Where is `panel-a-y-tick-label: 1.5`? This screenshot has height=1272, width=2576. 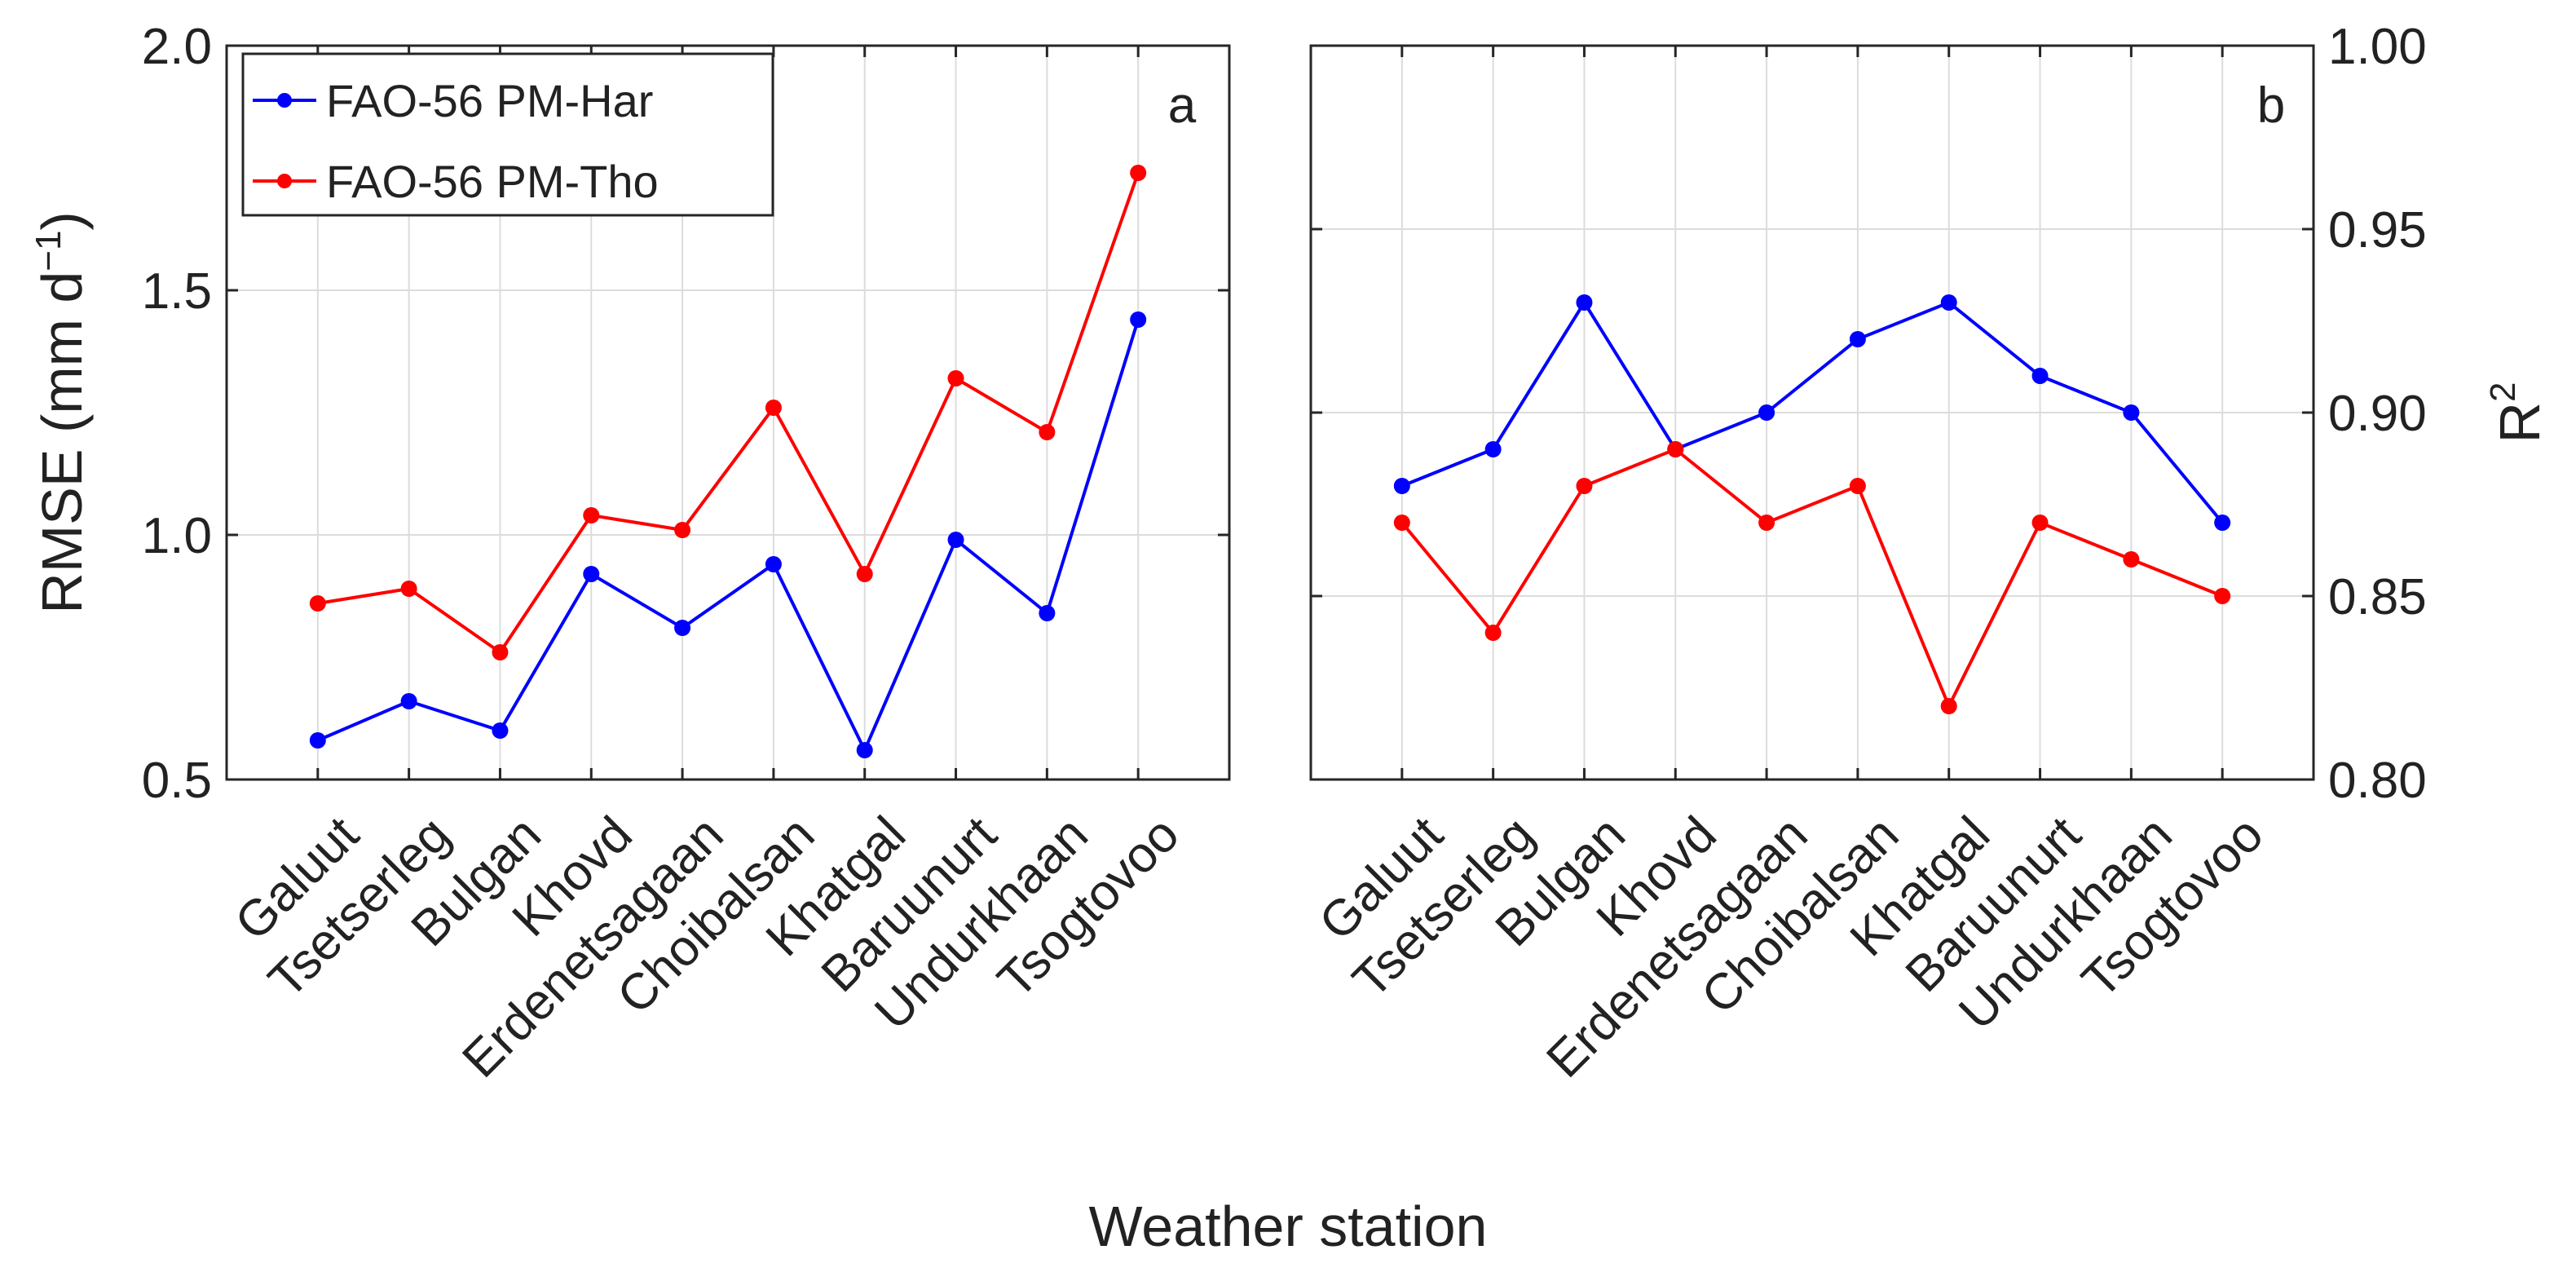
panel-a-y-tick-label: 1.5 is located at coordinates (177, 291).